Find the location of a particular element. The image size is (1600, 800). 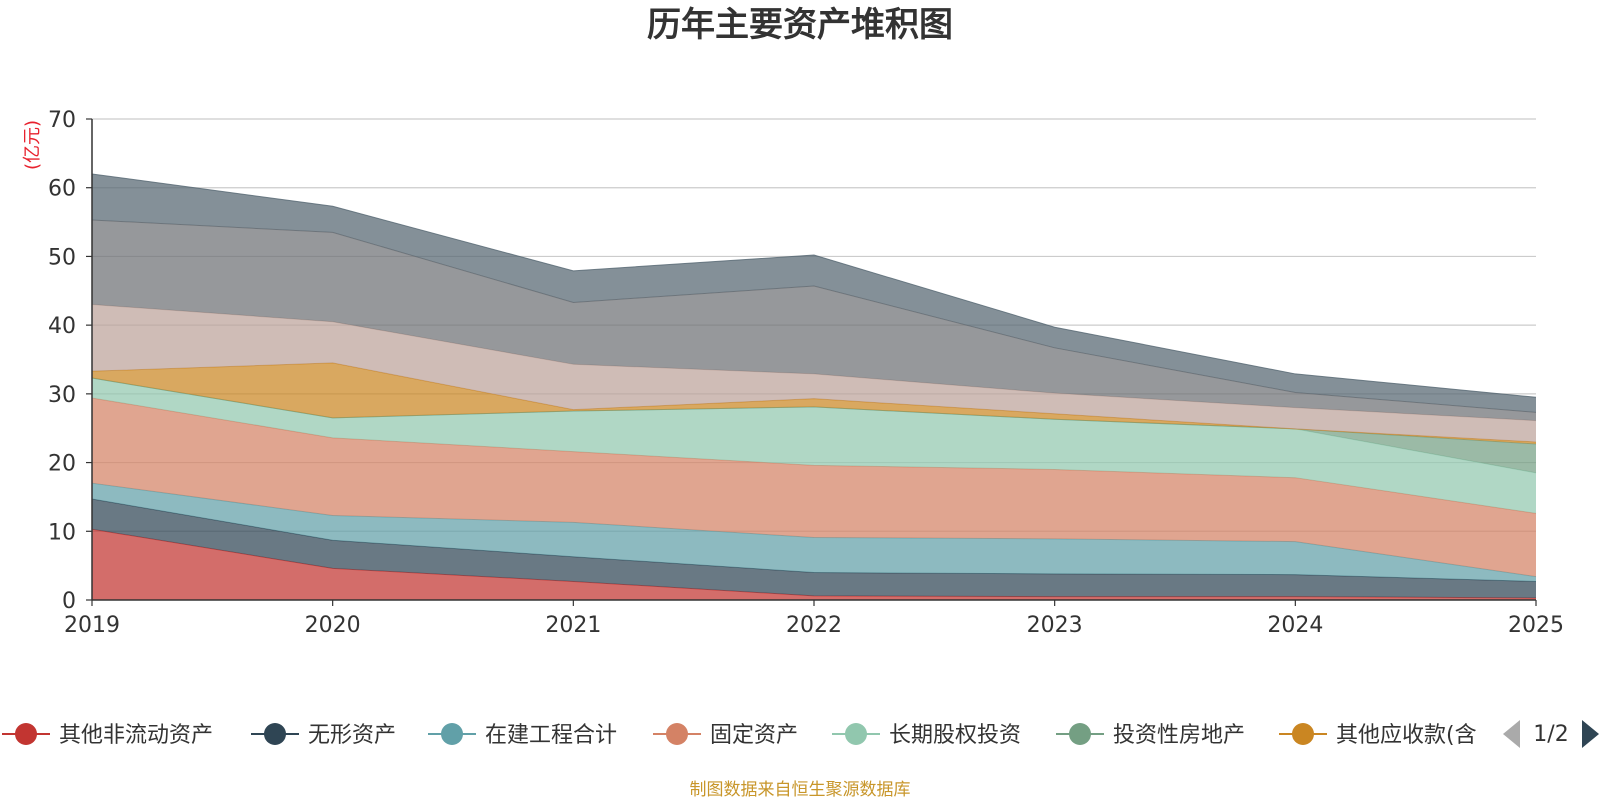

legend-label: 其他非流动资产 is located at coordinates (136, 735).